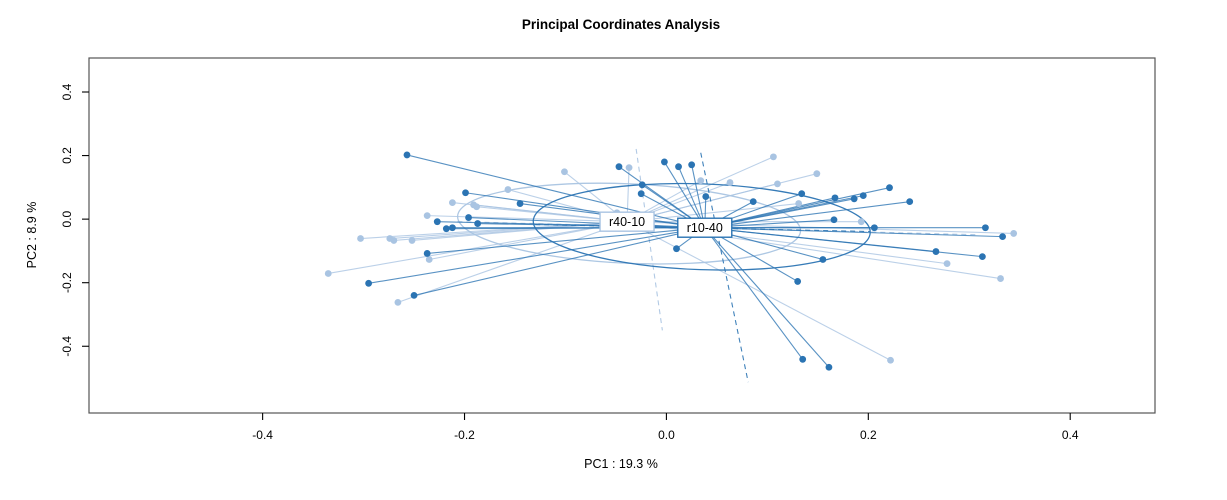  Describe the element at coordinates (32, 235) in the screenshot. I see `y-axis-title: PC2 : 8.9 %` at that location.